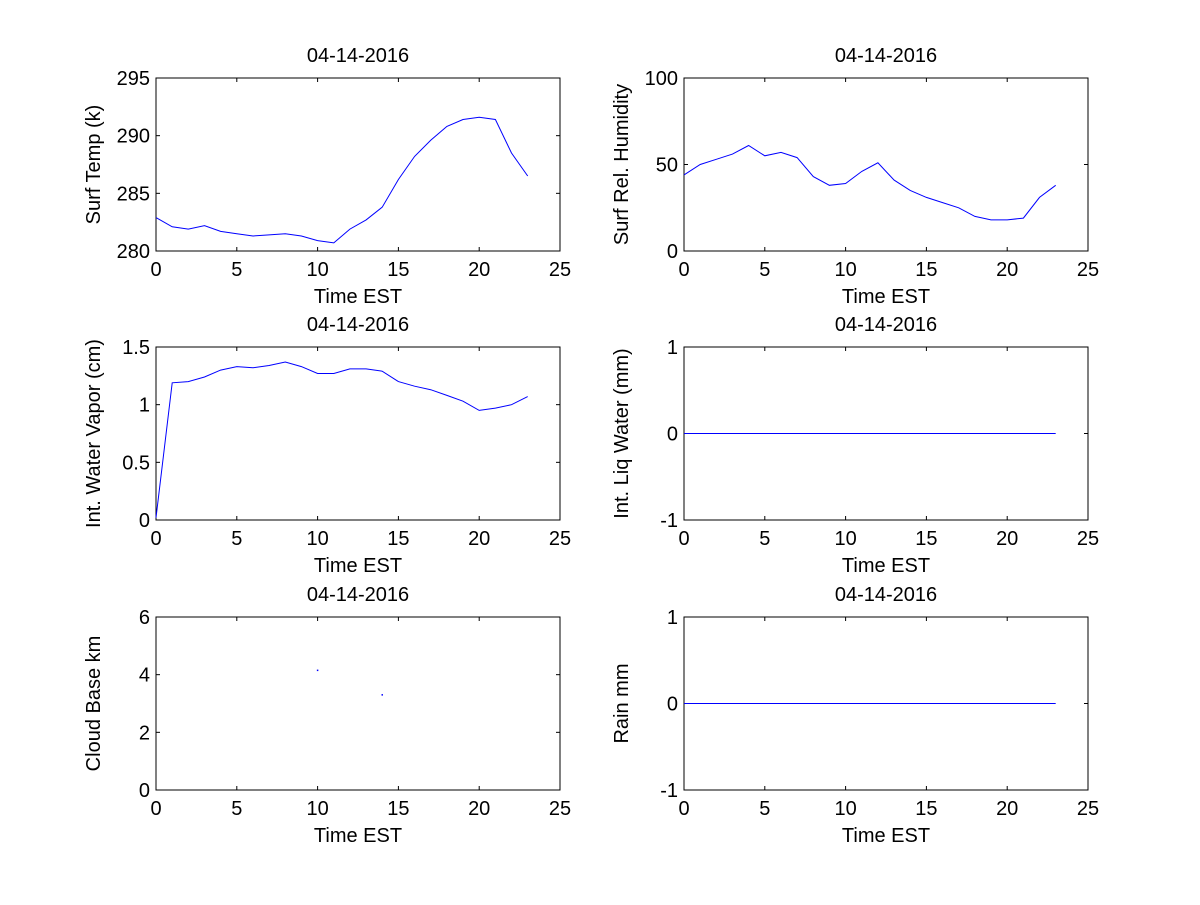  What do you see at coordinates (661, 79) in the screenshot?
I see `y-tick-label: 100` at bounding box center [661, 79].